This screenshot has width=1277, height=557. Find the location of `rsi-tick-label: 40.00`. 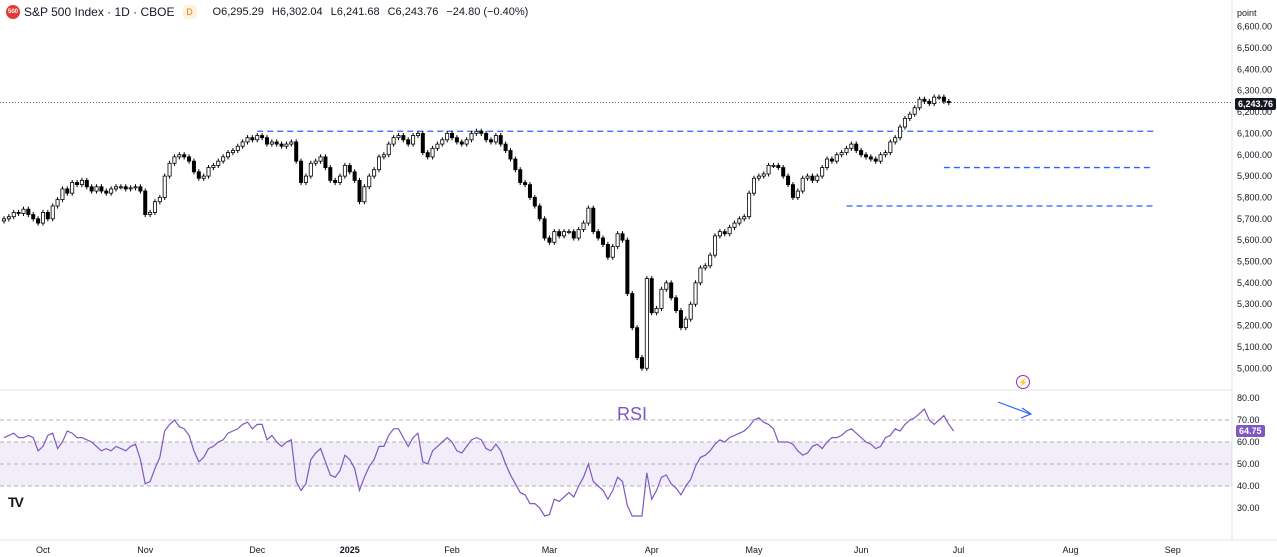

rsi-tick-label: 40.00 is located at coordinates (1248, 486).